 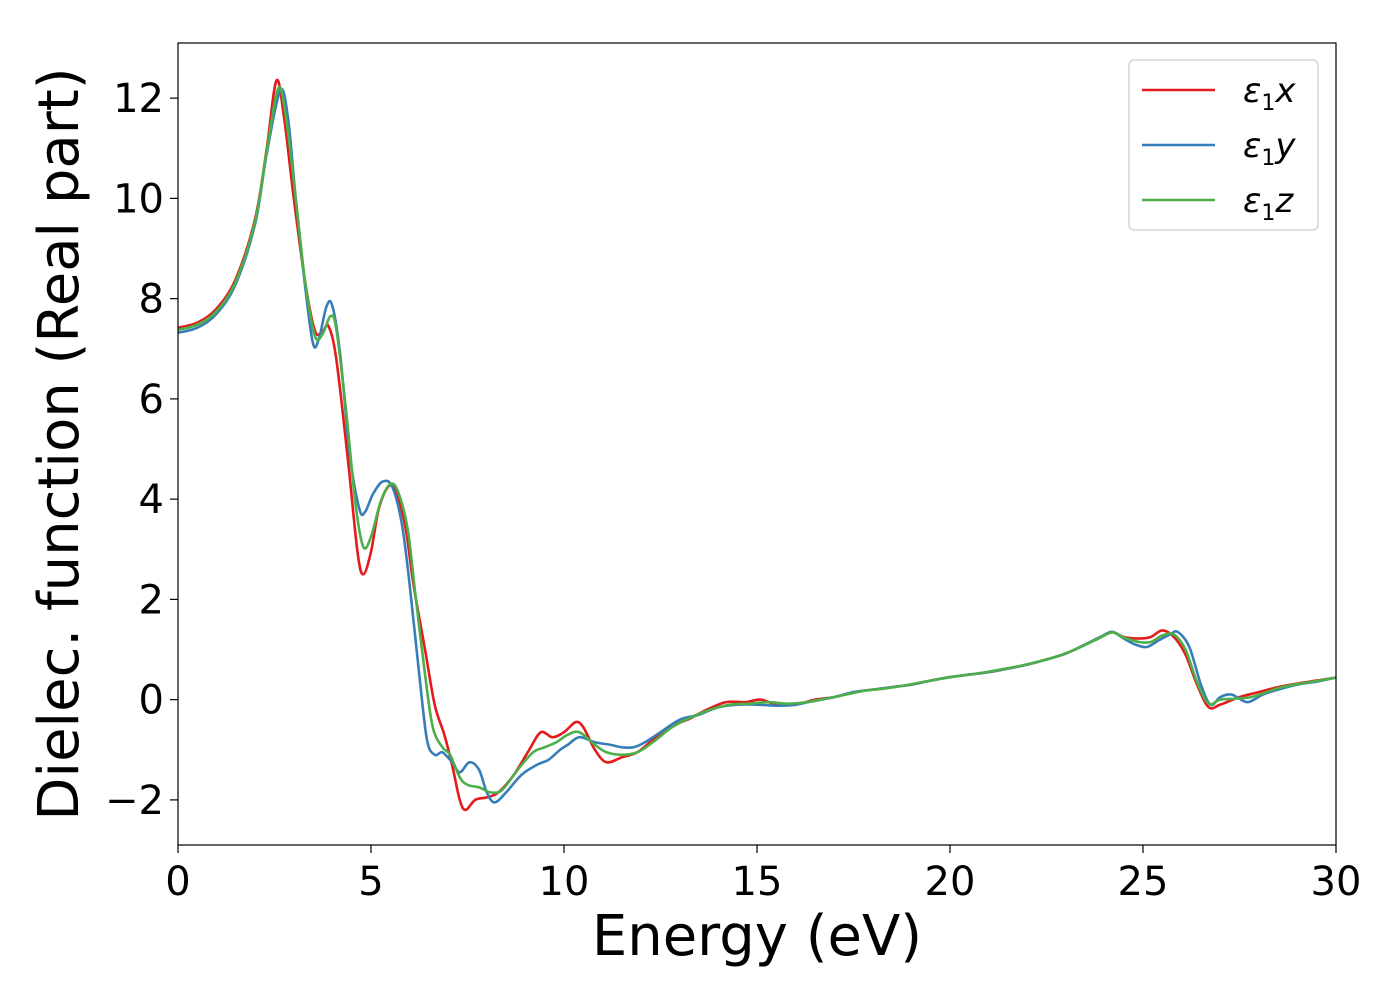 I want to click on y-tick-label: 8, so click(x=151, y=300).